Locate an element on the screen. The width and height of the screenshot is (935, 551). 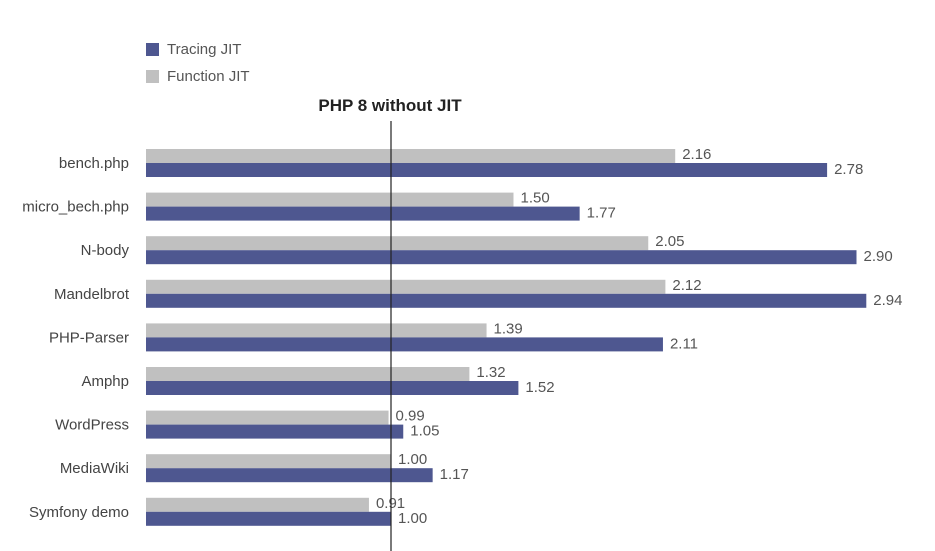
bar-function-jit-symfony-demo is located at coordinates (257, 504).